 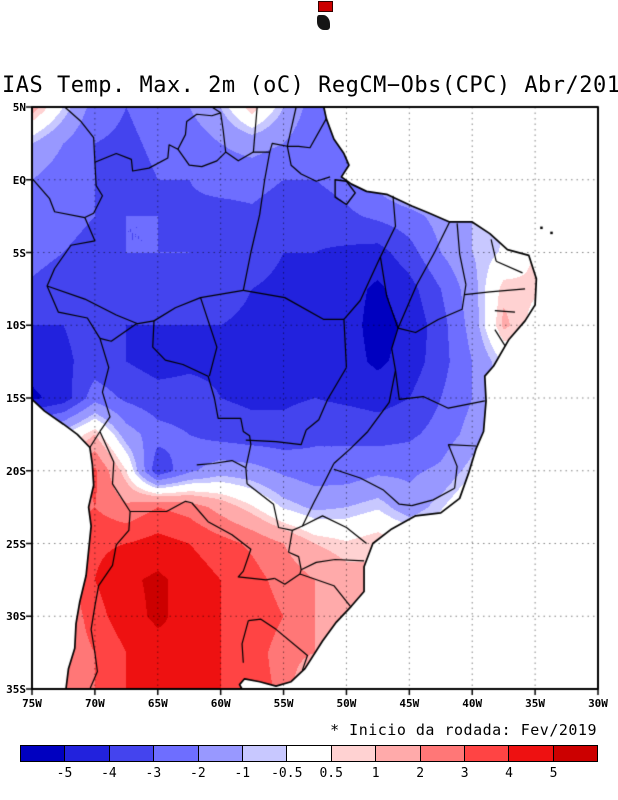 What do you see at coordinates (598, 703) in the screenshot?
I see `lon-tick-30W: 30W` at bounding box center [598, 703].